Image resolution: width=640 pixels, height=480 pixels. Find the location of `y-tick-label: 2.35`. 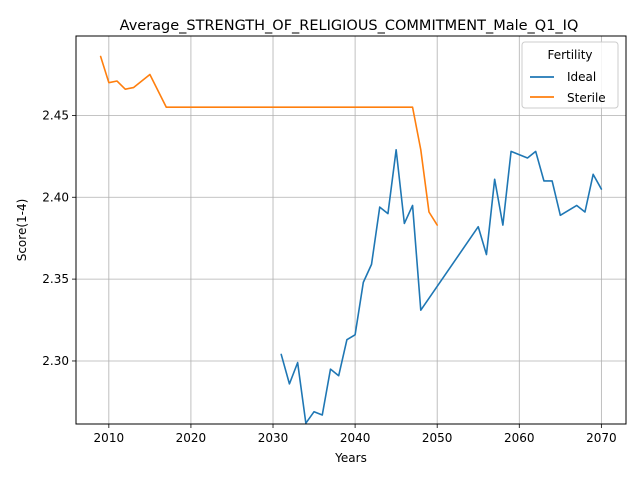

y-tick-label: 2.35 is located at coordinates (55, 279).